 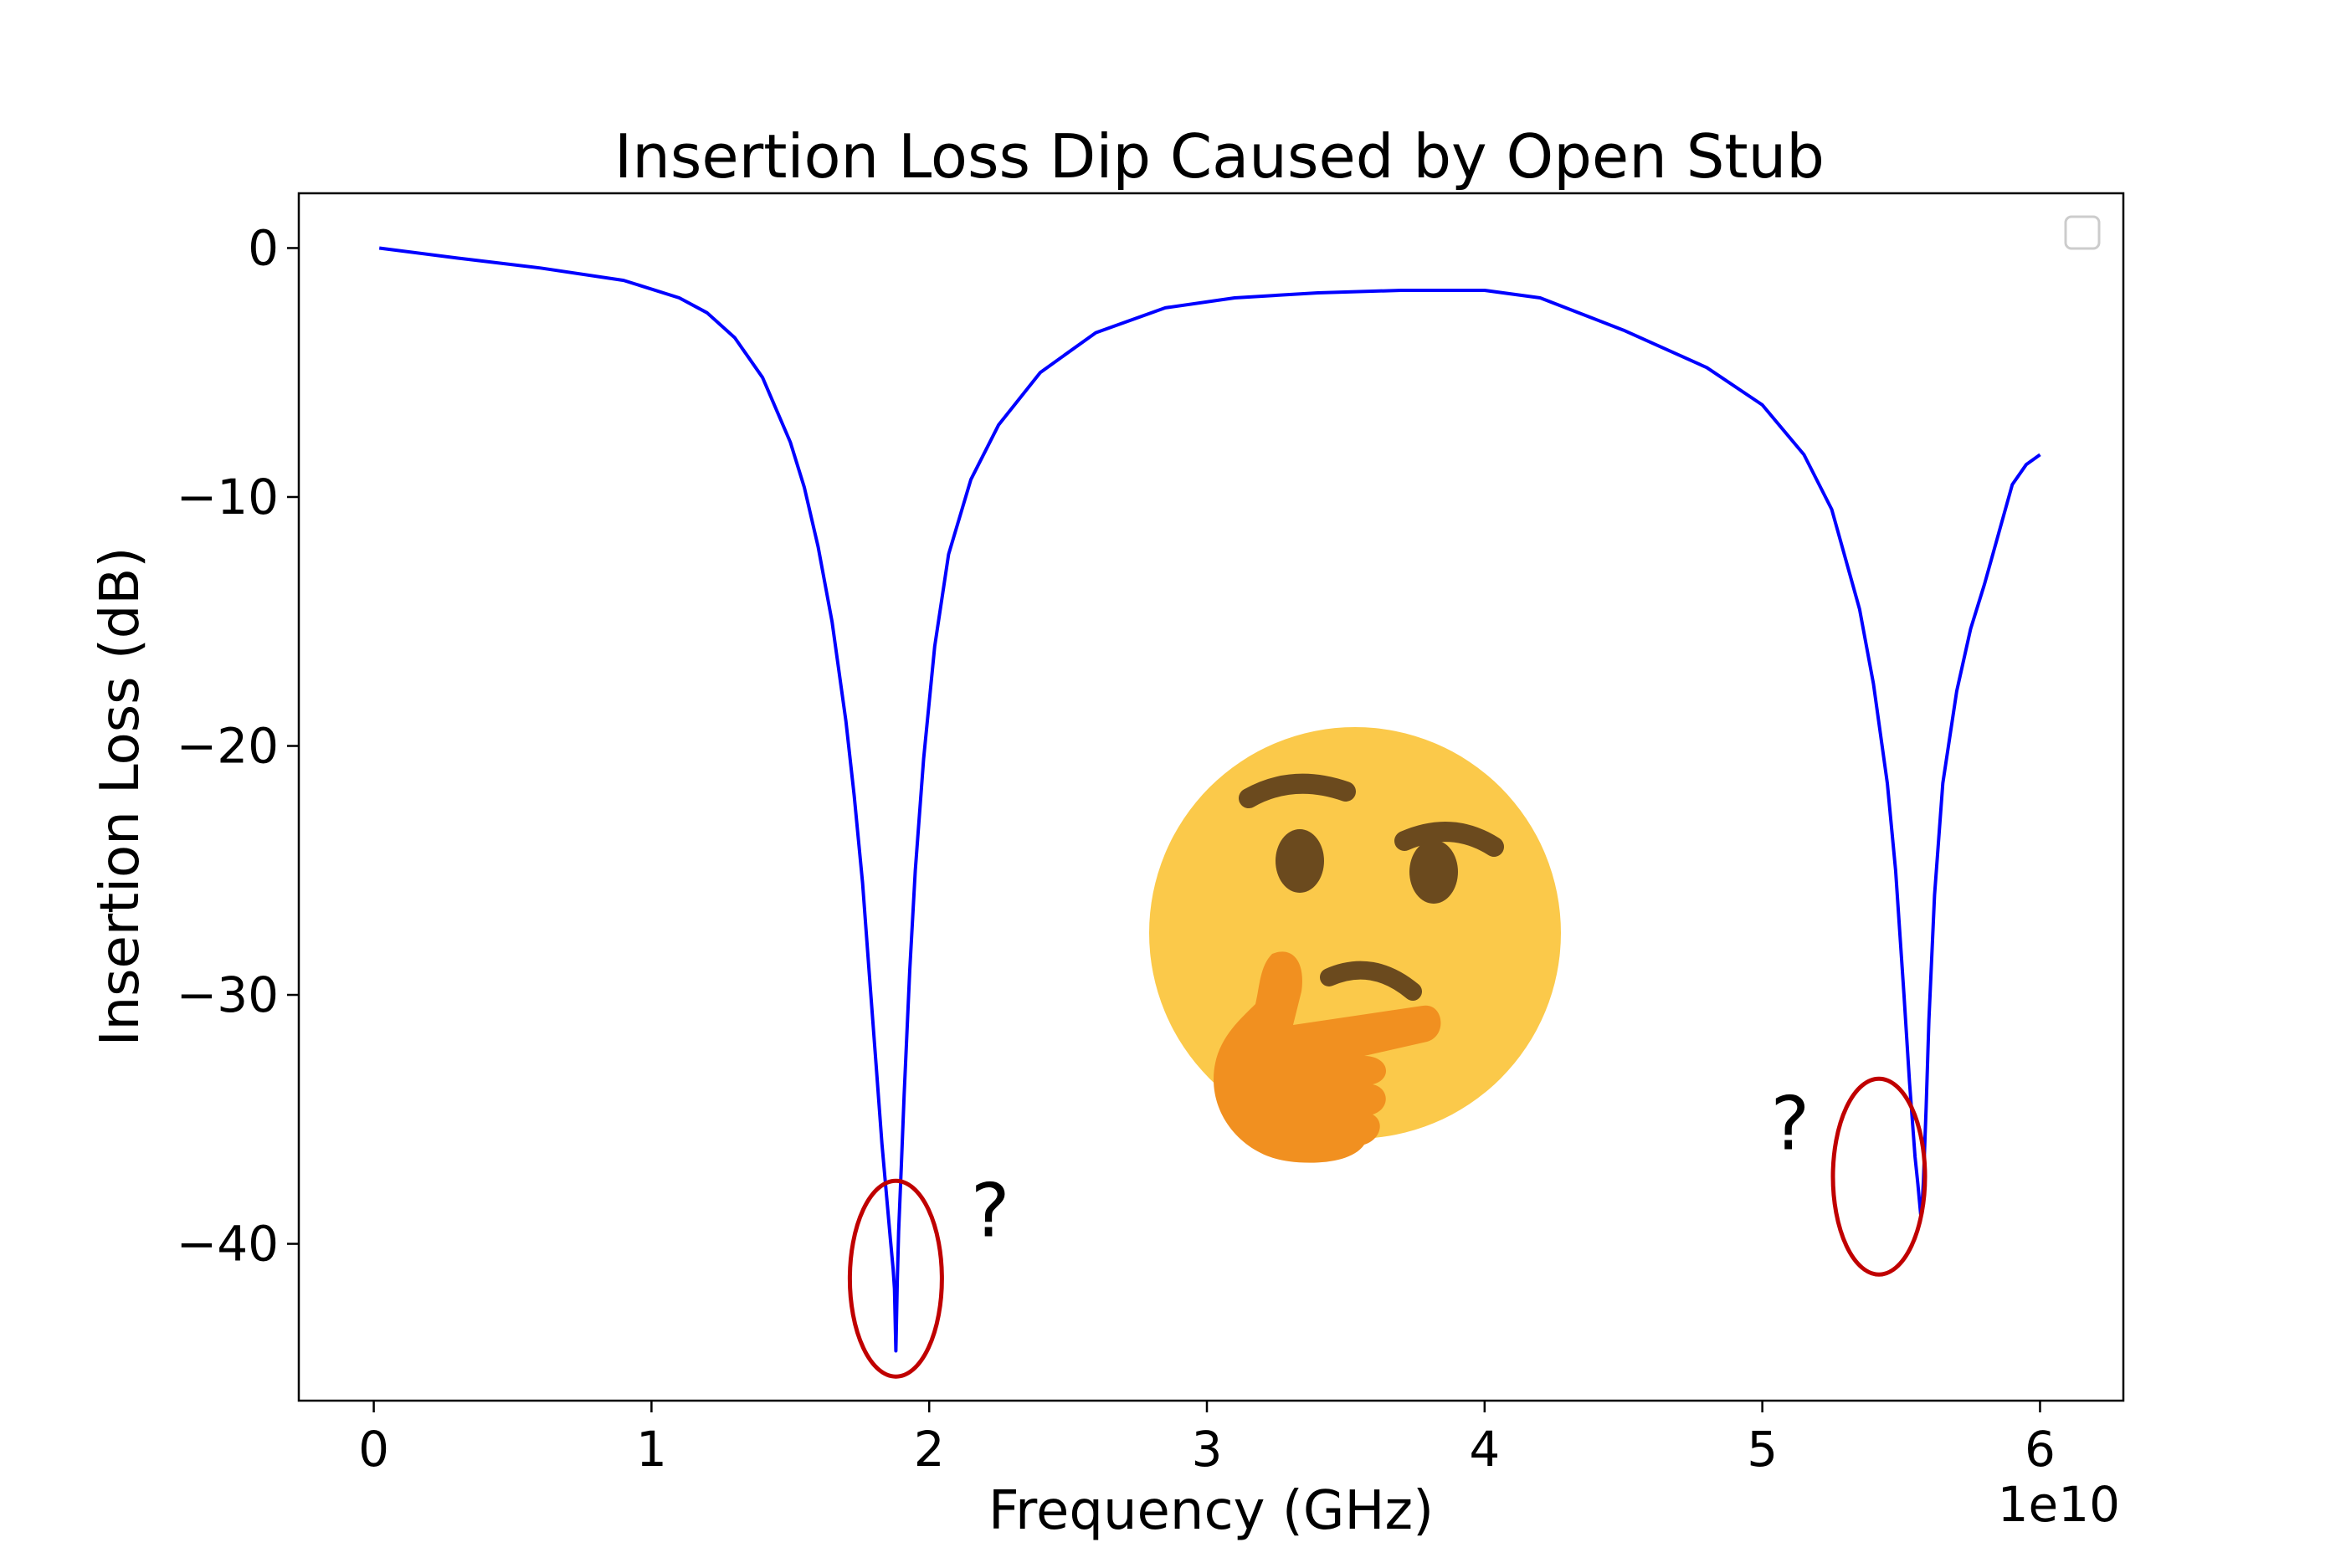 What do you see at coordinates (1211, 1511) in the screenshot?
I see `x-axis-label: Frequency (GHz)` at bounding box center [1211, 1511].